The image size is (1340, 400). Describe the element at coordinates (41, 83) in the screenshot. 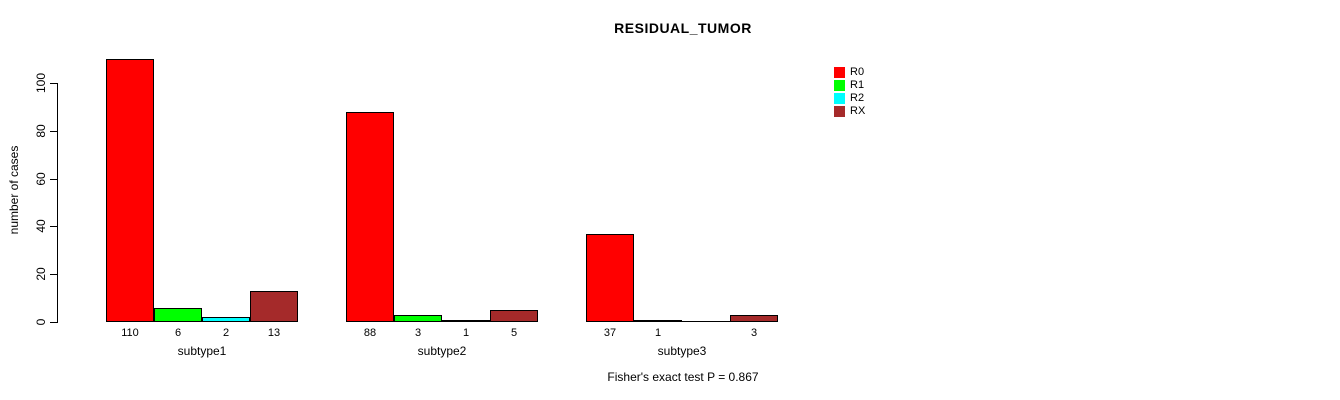

I see `y-tick-label: 100` at that location.